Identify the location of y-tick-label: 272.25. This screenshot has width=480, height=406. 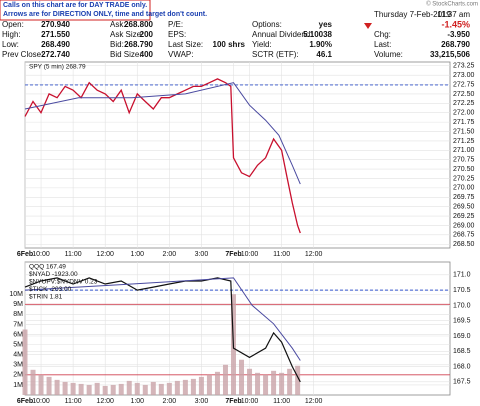
(464, 103).